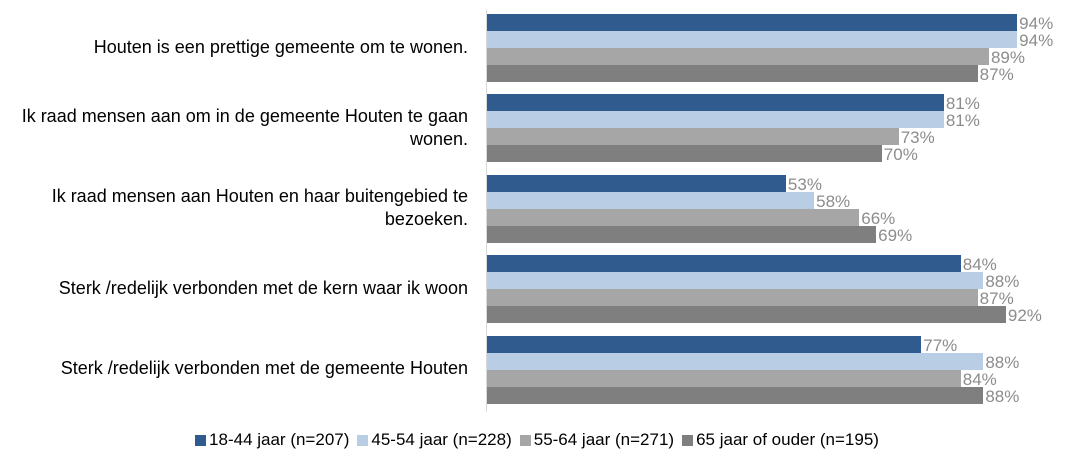  Describe the element at coordinates (787, 439) in the screenshot. I see `legend-label: 65 jaar of ouder (n=195)` at that location.